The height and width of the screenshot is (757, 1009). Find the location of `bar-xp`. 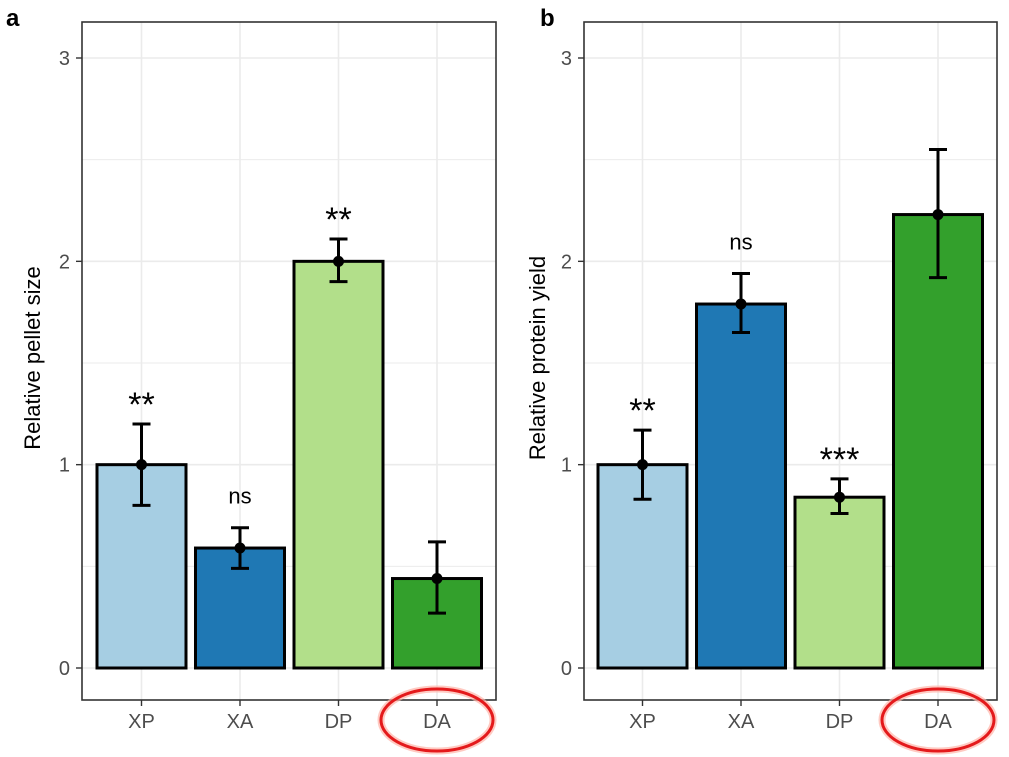

bar-xp is located at coordinates (141, 566).